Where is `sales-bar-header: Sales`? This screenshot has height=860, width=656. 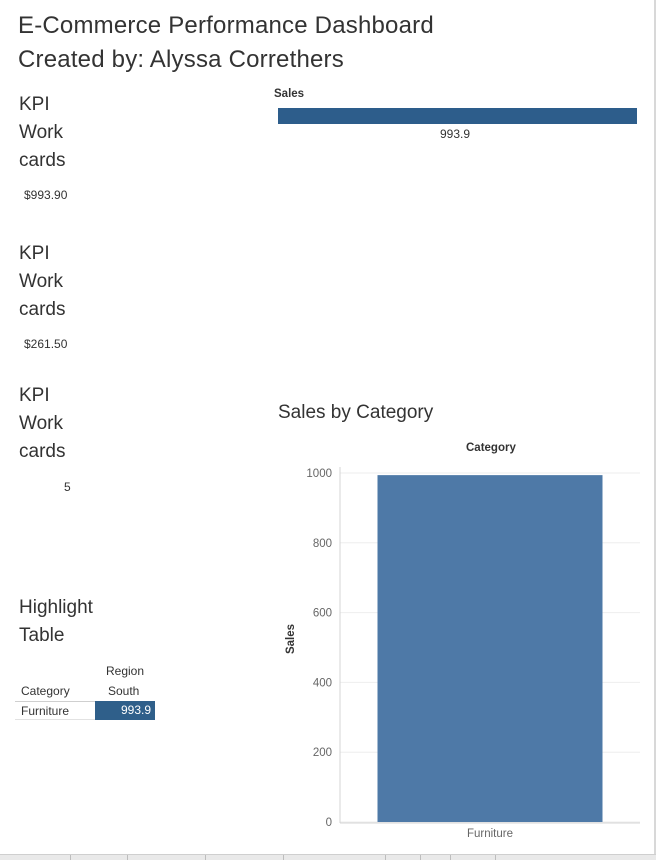 sales-bar-header: Sales is located at coordinates (289, 94).